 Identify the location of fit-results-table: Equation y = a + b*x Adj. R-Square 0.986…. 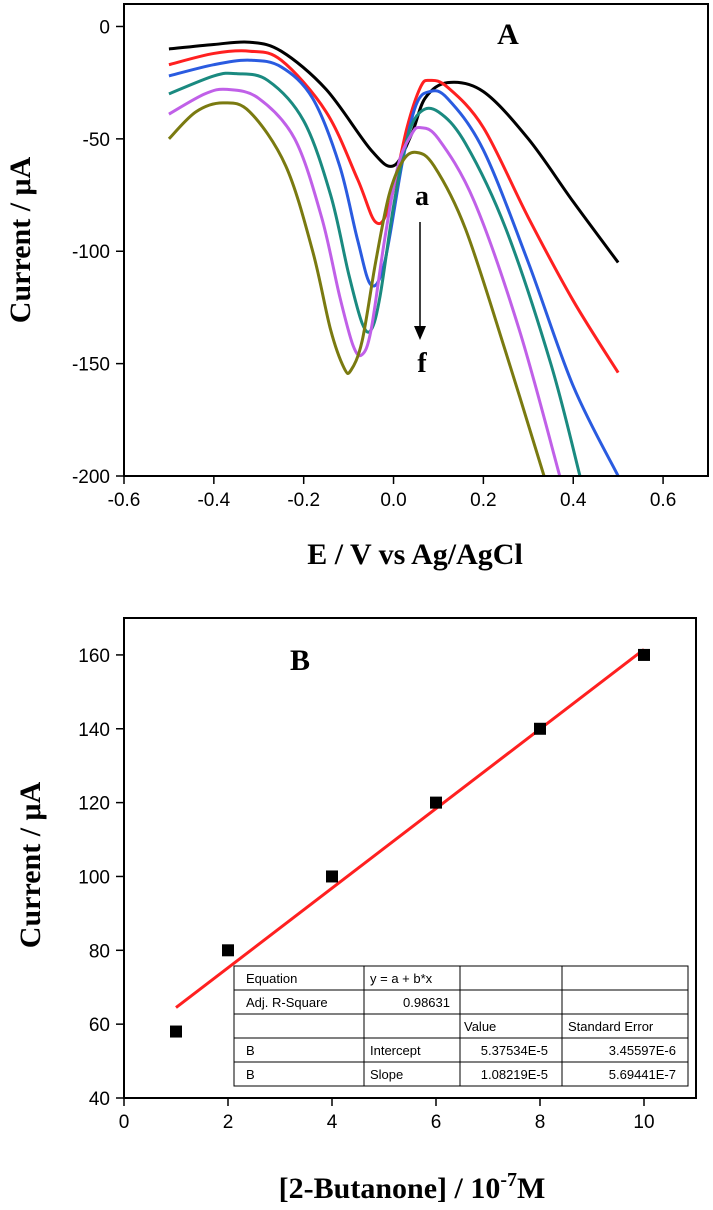
(461, 1026).